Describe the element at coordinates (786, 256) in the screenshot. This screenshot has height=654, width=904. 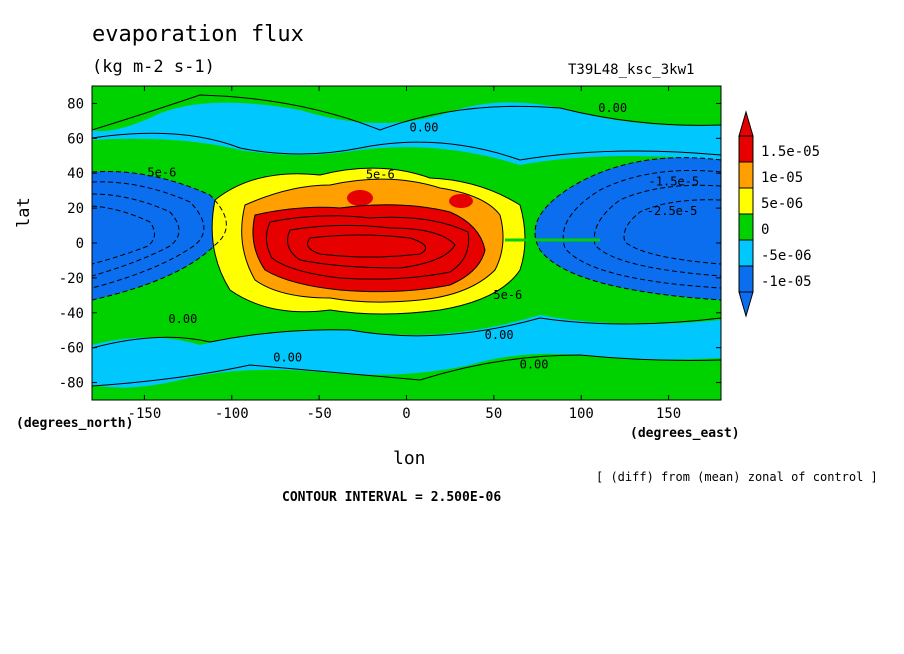
I see `colorbar-label: -5e-06` at that location.